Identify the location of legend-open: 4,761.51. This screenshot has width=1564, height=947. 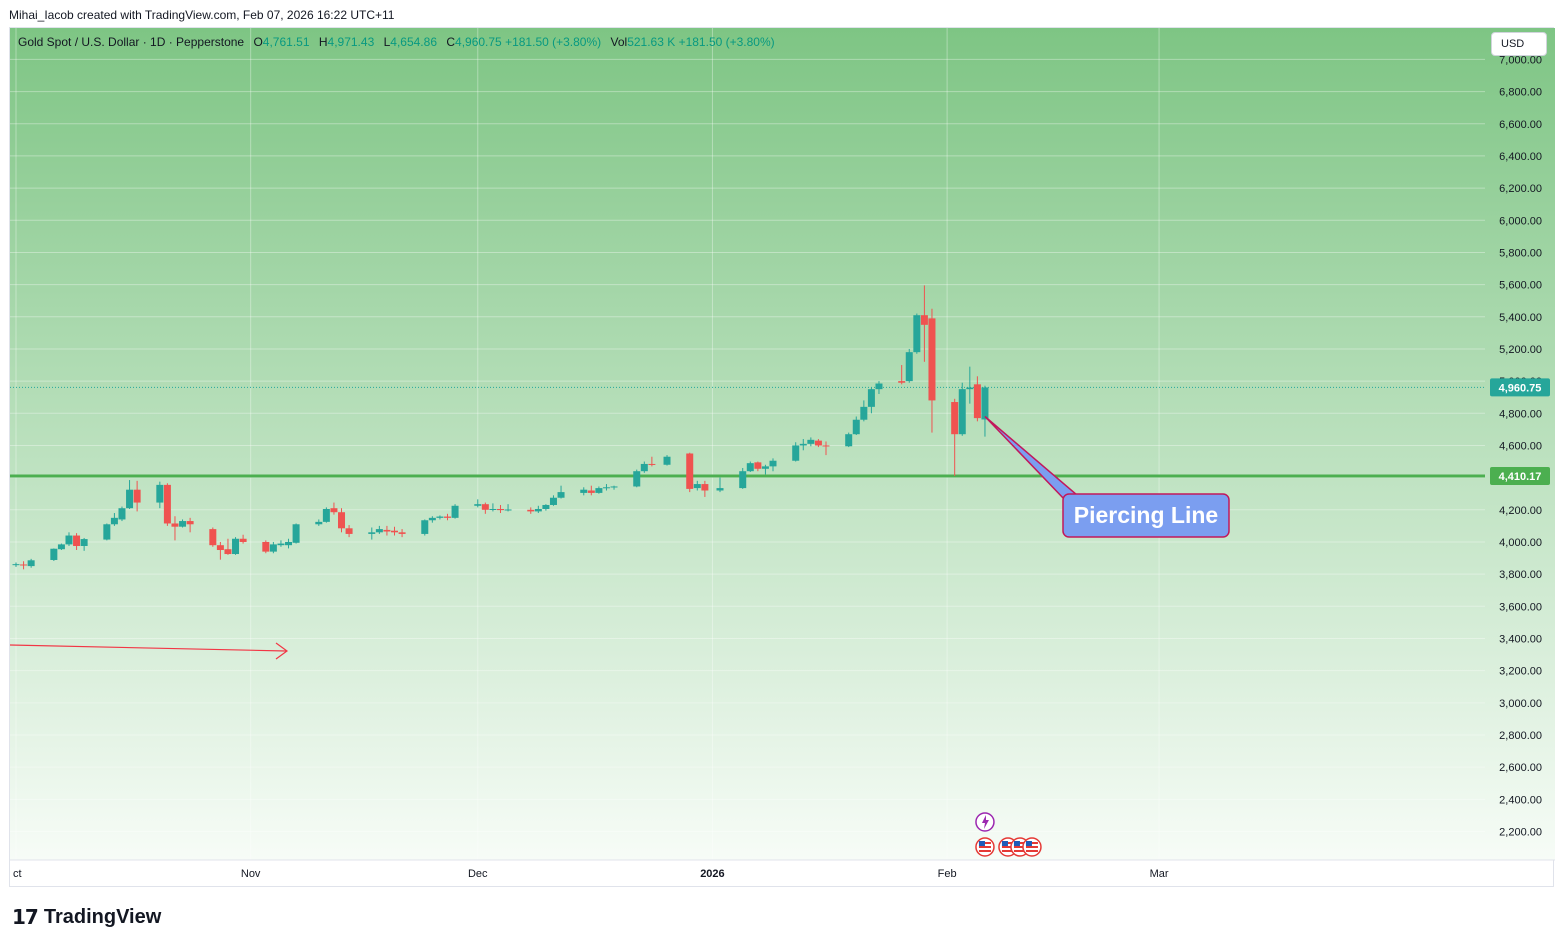
(286, 42).